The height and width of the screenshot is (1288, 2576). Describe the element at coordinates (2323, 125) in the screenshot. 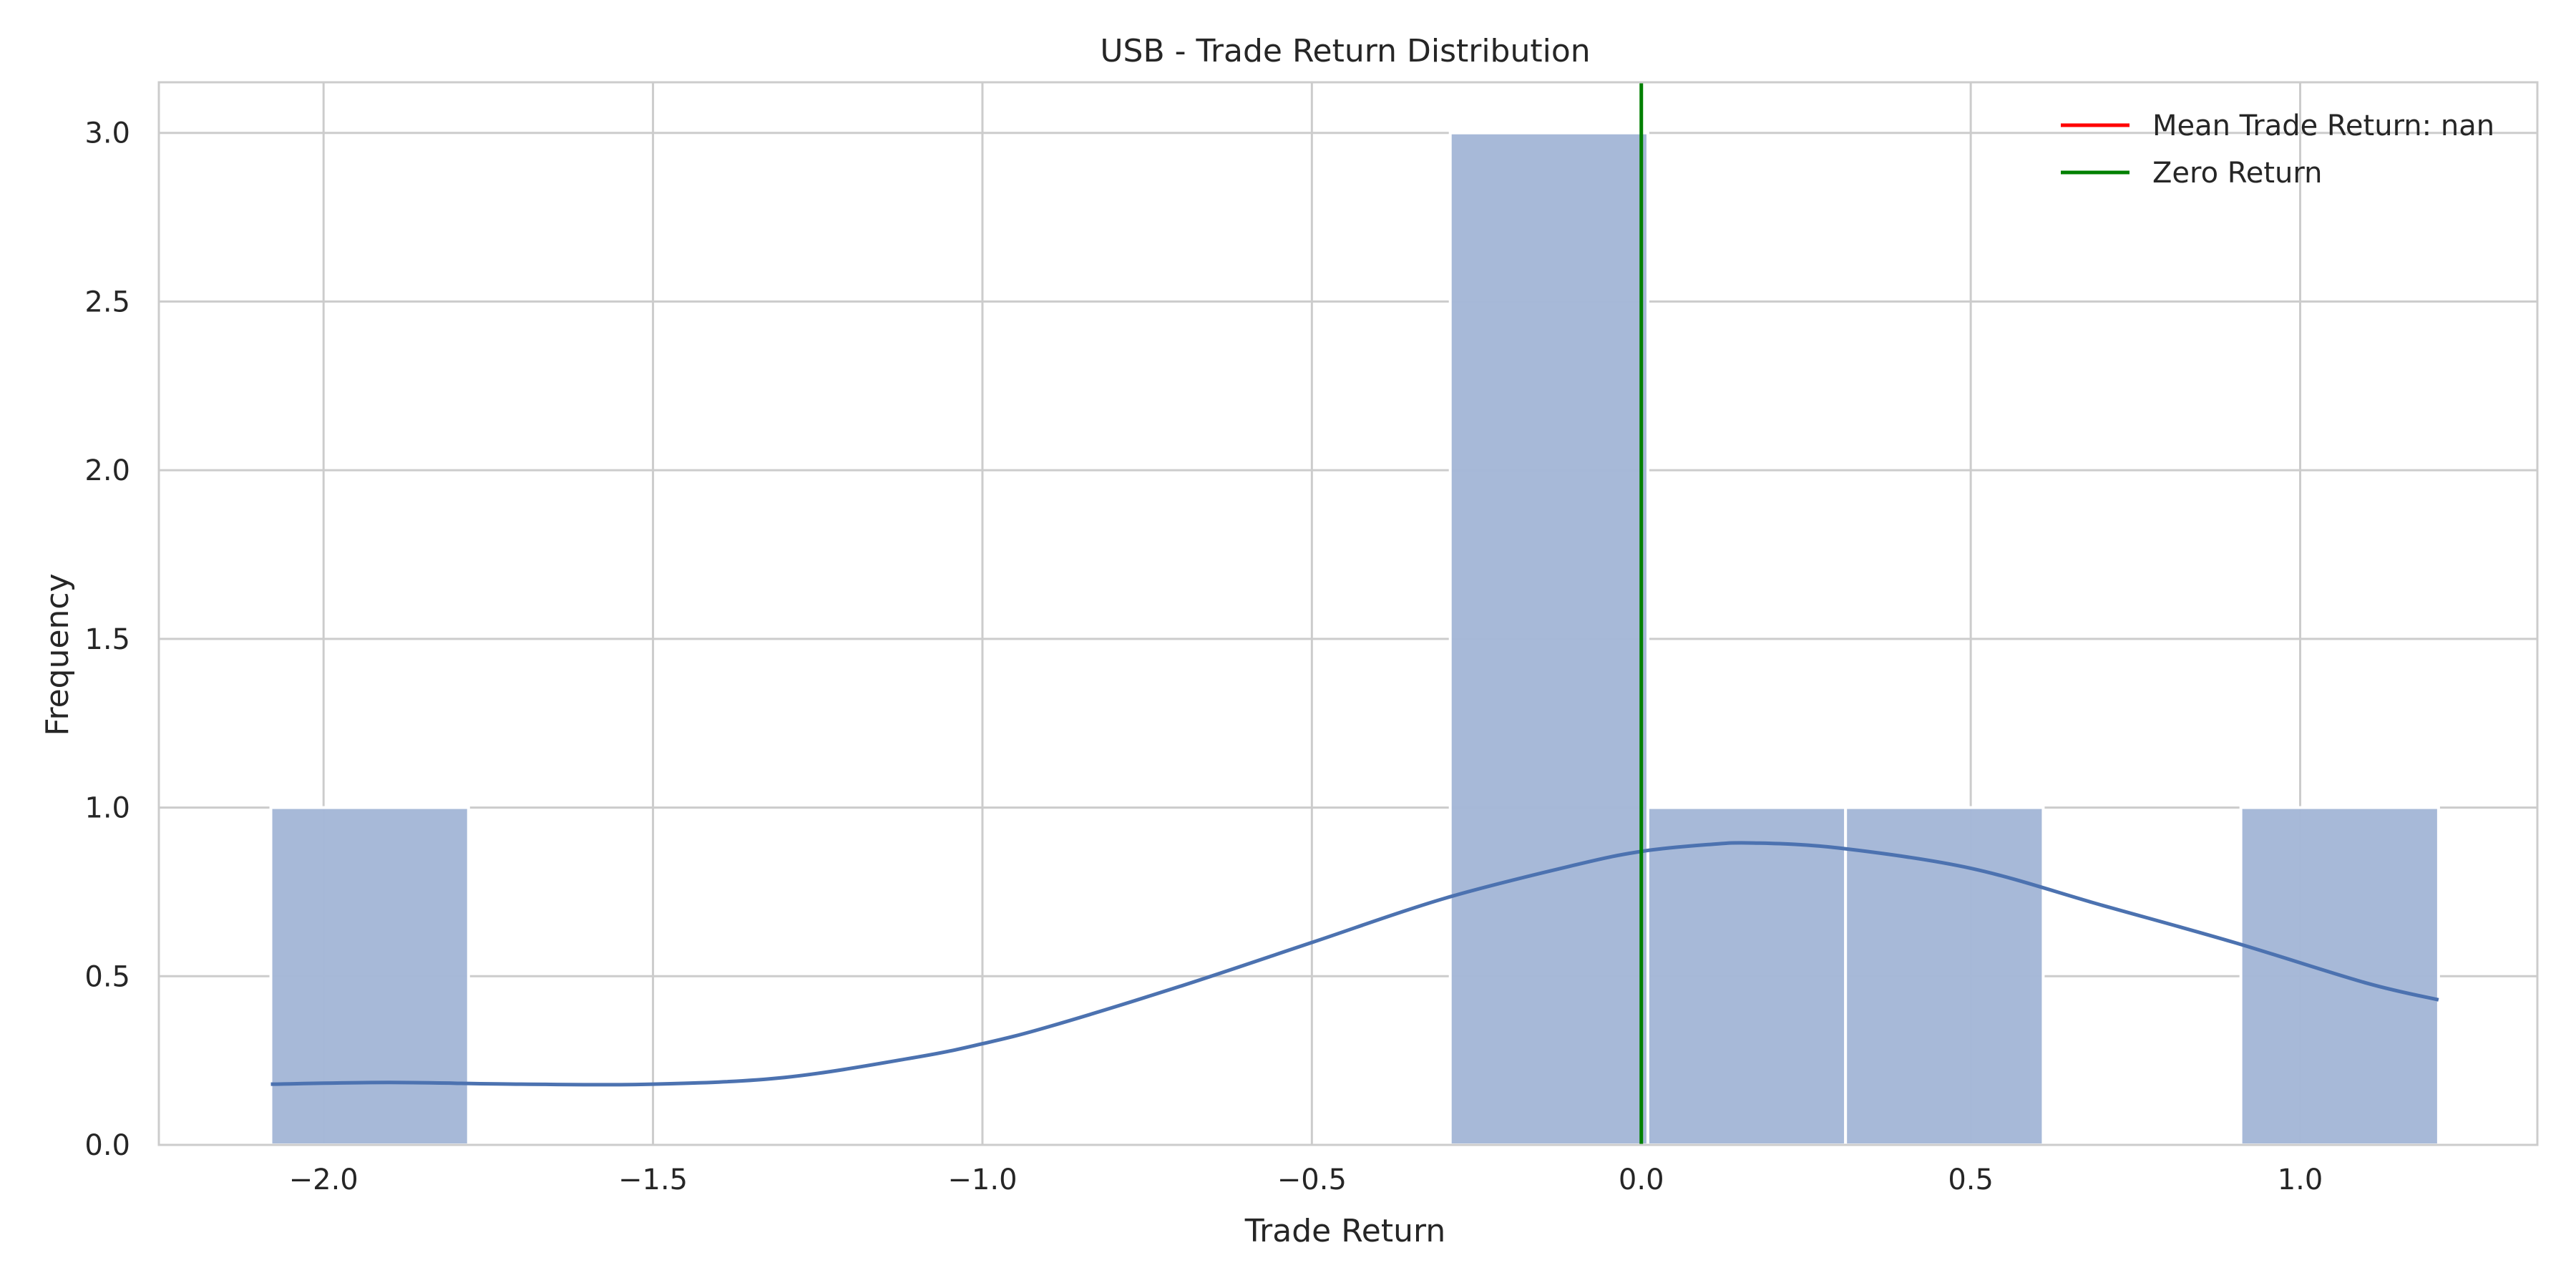

I see `legend-label-0: Mean Trade Return: nan` at that location.